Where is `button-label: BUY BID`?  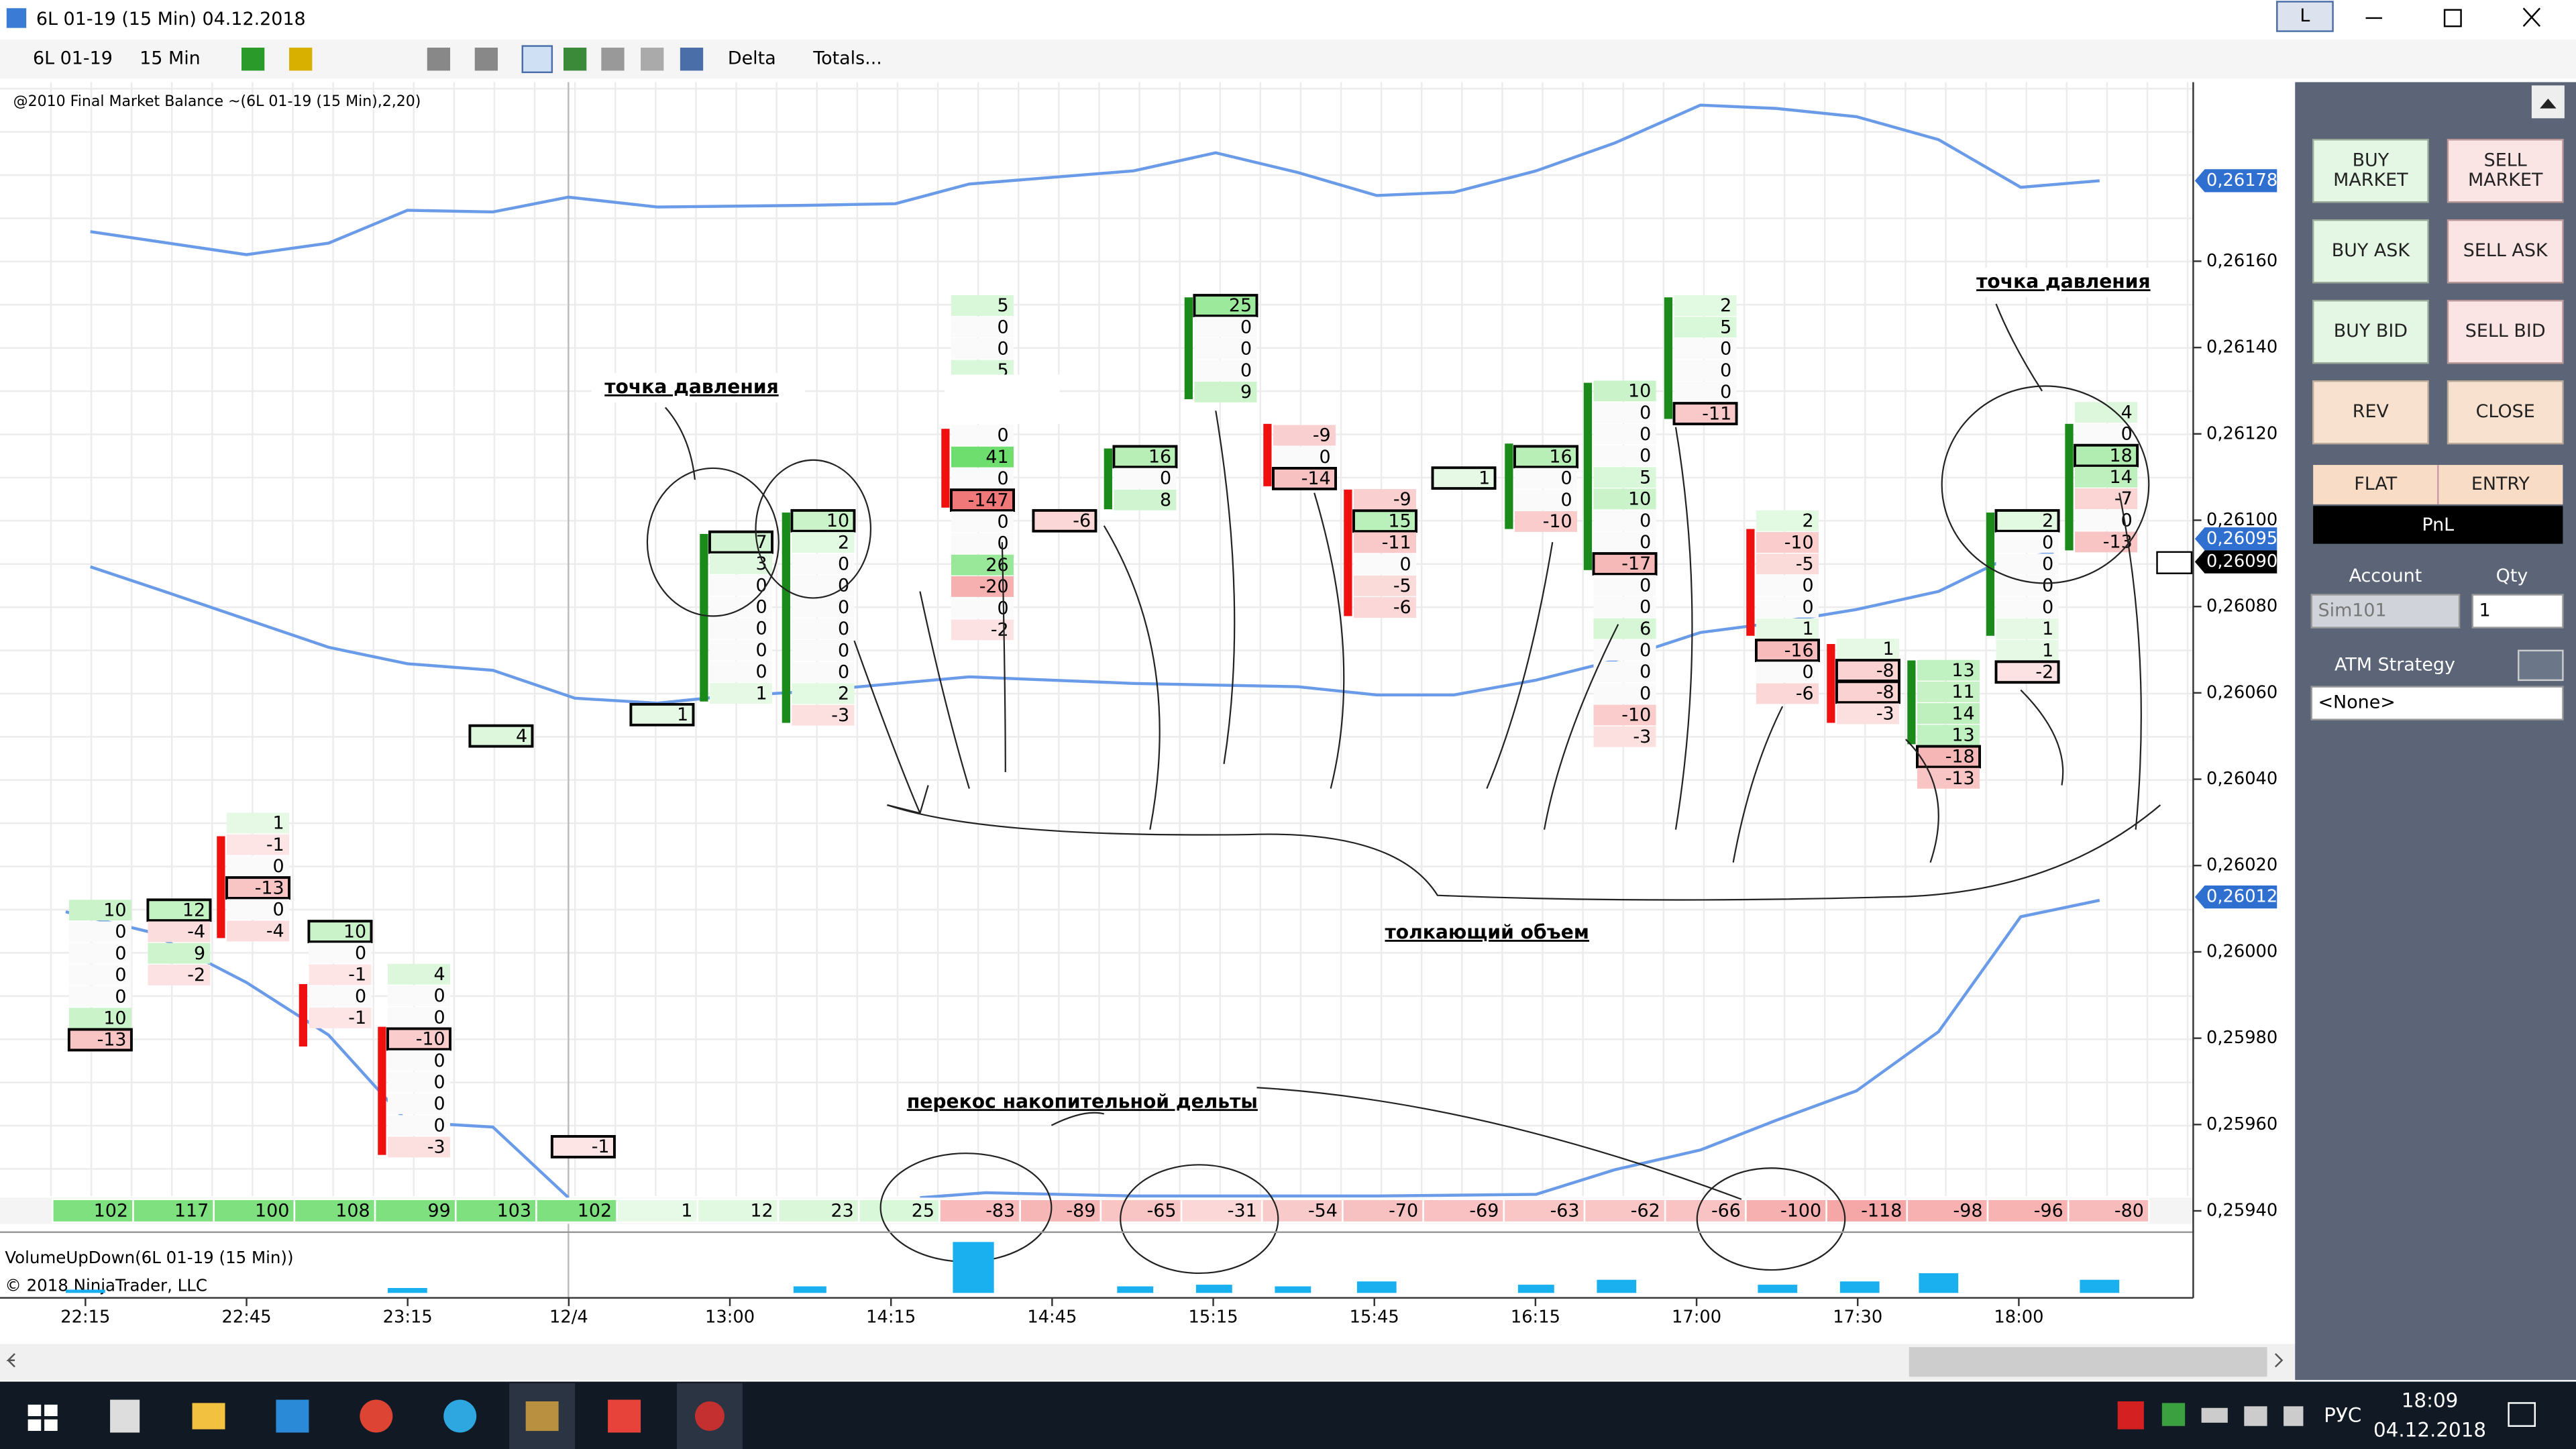 button-label: BUY BID is located at coordinates (2371, 331).